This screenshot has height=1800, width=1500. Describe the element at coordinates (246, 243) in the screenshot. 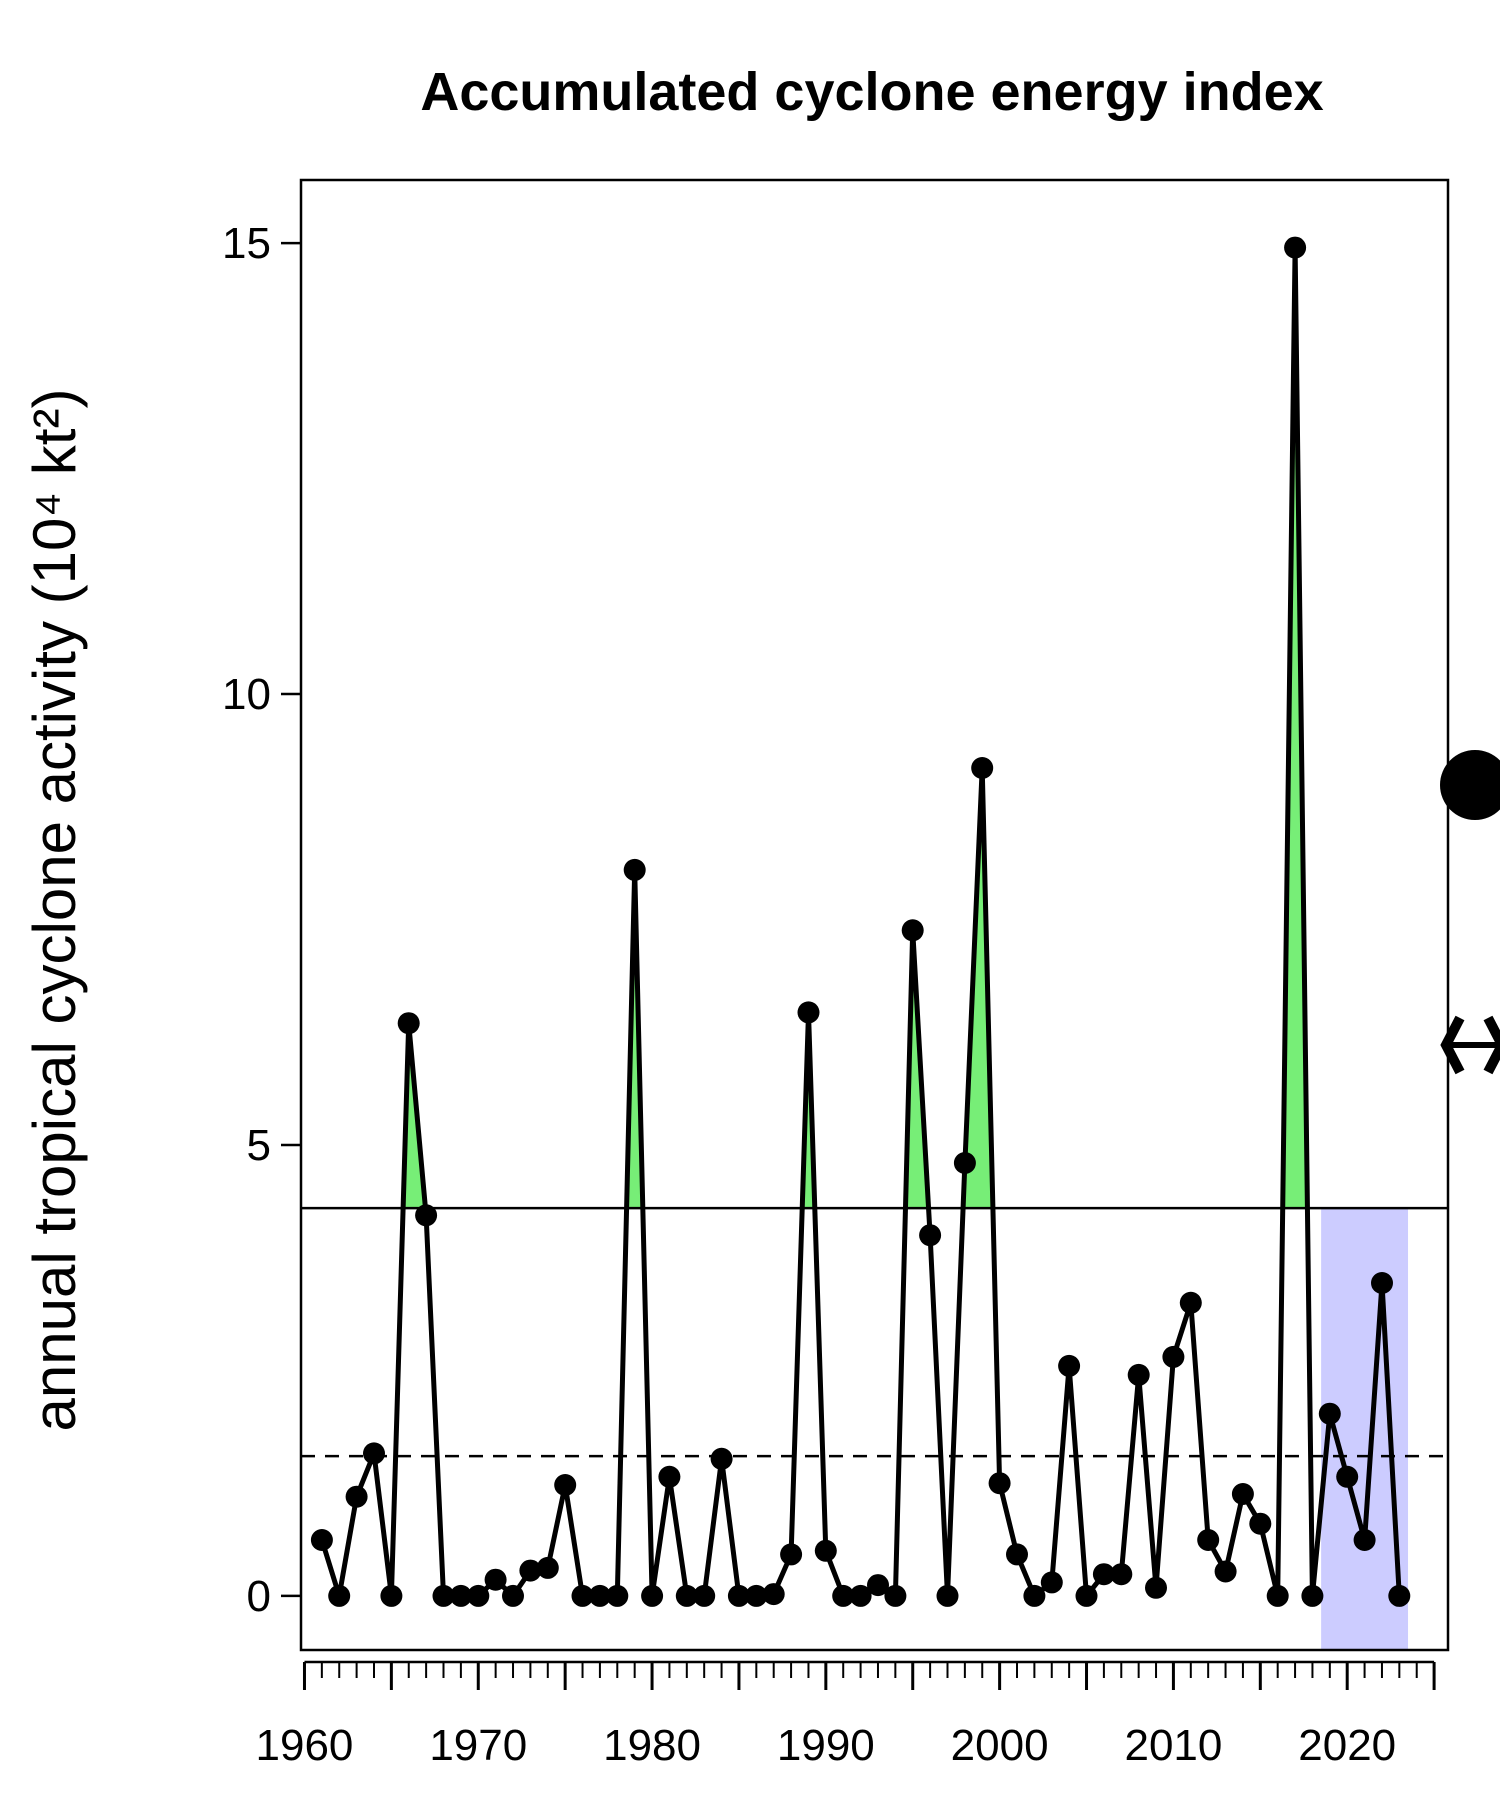

I see `y-tick-label: 15` at that location.